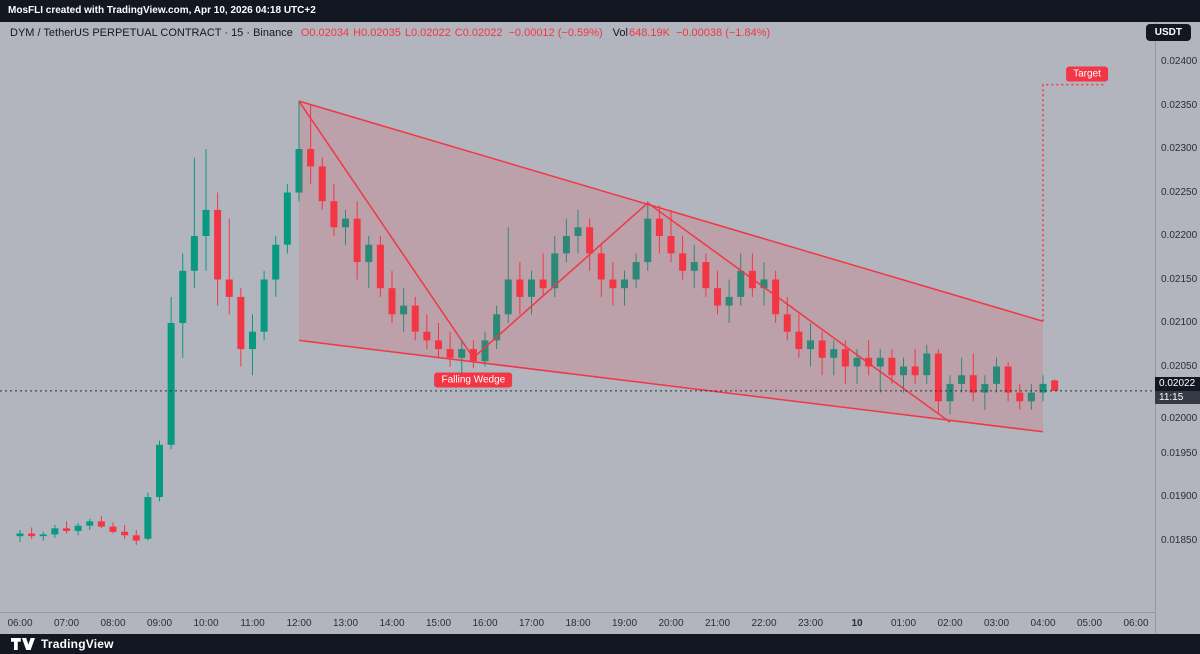 Image resolution: width=1200 pixels, height=654 pixels. Describe the element at coordinates (66, 623) in the screenshot. I see `time-tick: 07:00` at that location.